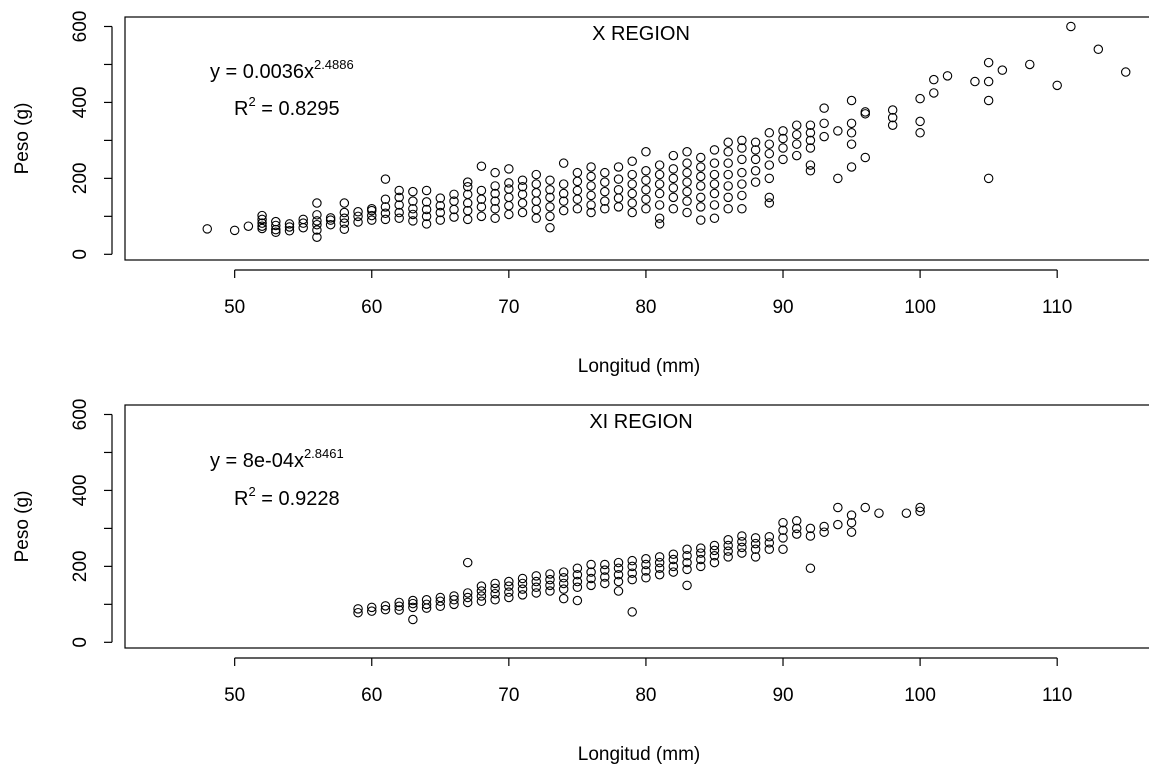  Describe the element at coordinates (80, 254) in the screenshot. I see `y-tick-label: 0` at that location.